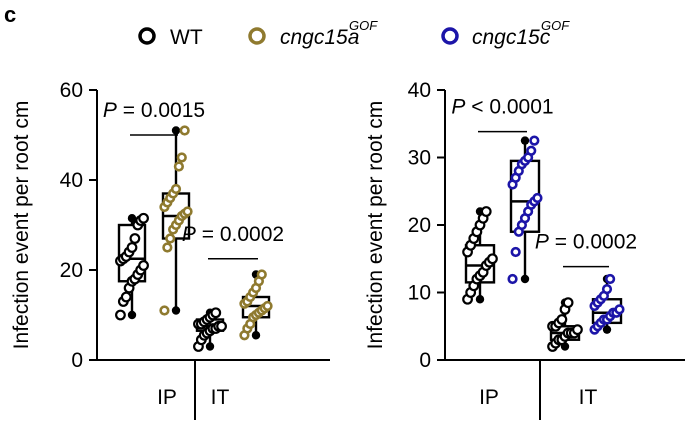 The image size is (690, 443). Describe the element at coordinates (450, 36) in the screenshot. I see `legend-marker-cngc15c-gof` at that location.